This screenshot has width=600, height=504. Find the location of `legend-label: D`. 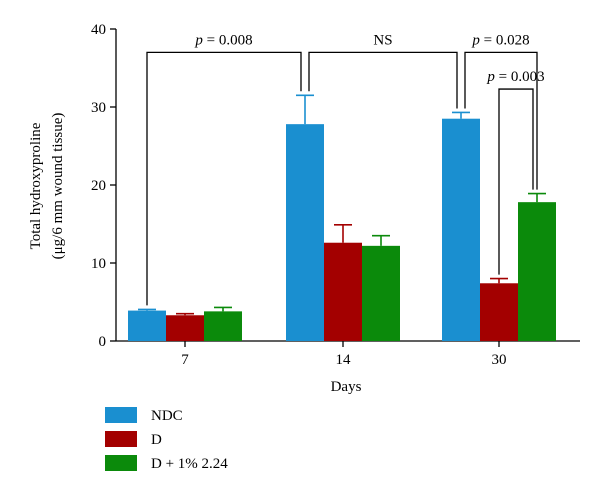

legend-label: D is located at coordinates (156, 440).